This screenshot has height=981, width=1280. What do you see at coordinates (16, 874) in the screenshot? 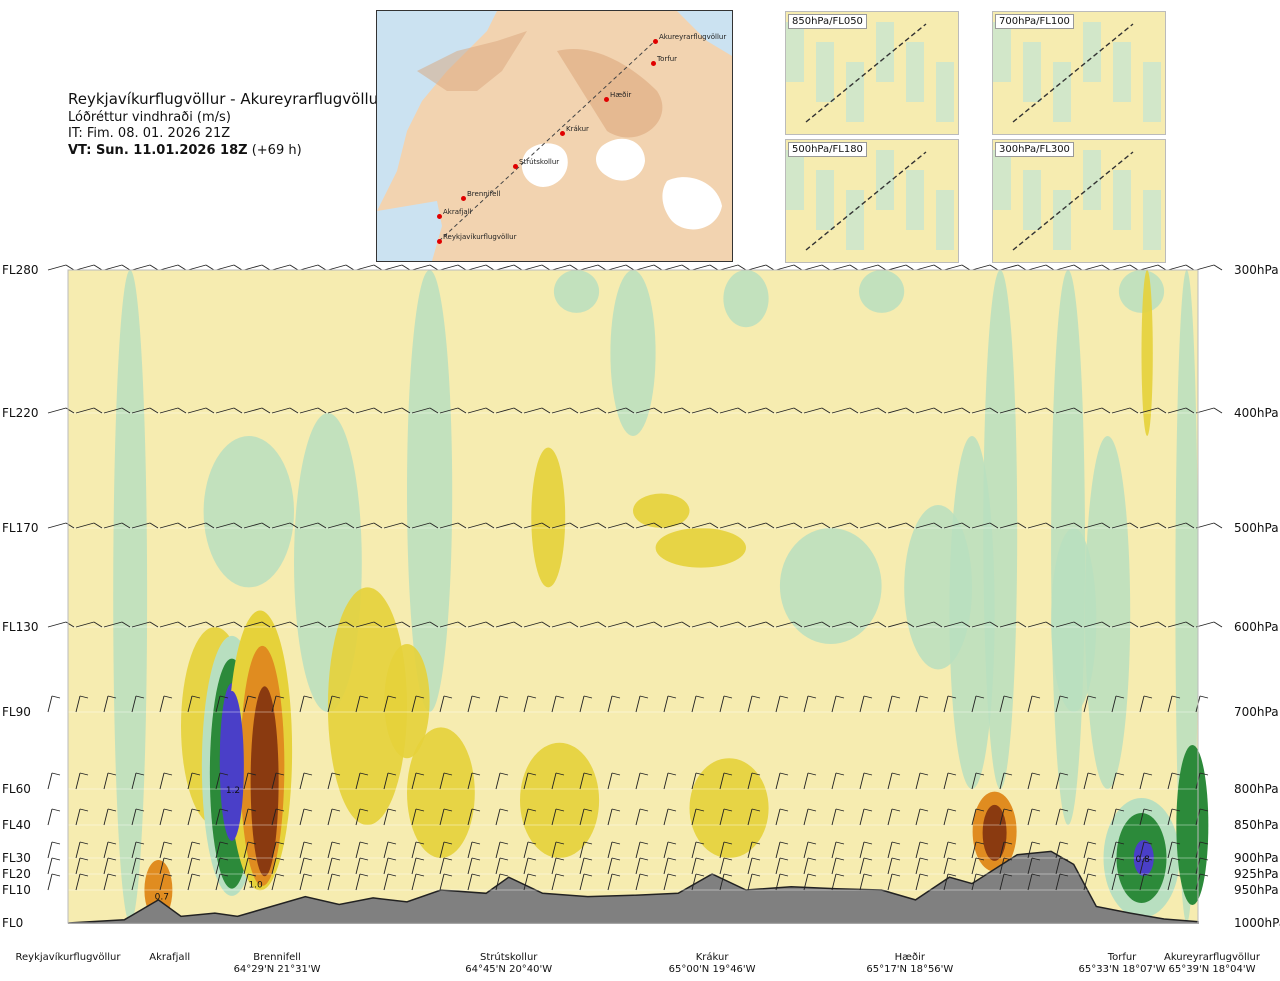
I see `flight-level-label: FL20` at bounding box center [16, 874].